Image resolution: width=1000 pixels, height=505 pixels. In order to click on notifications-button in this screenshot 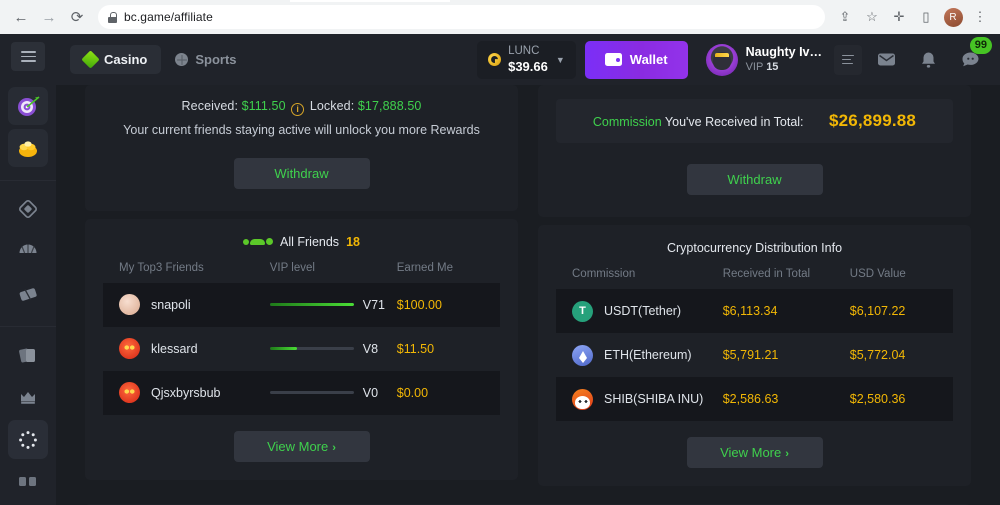, I will do `click(928, 60)`.